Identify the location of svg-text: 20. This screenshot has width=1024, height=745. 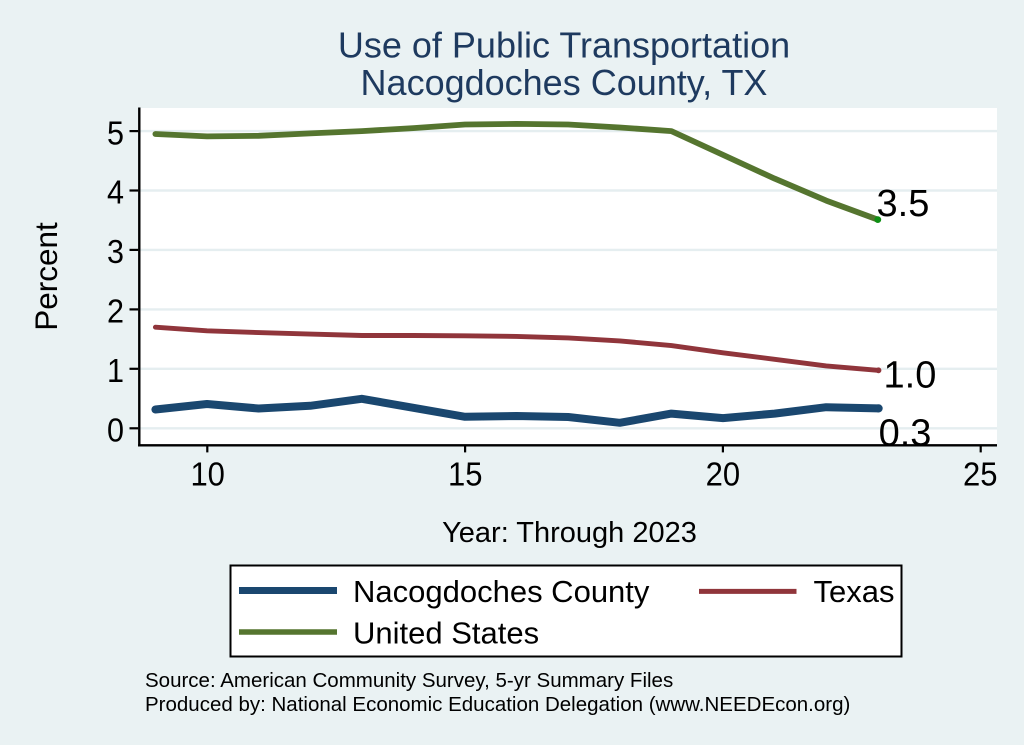
(723, 474).